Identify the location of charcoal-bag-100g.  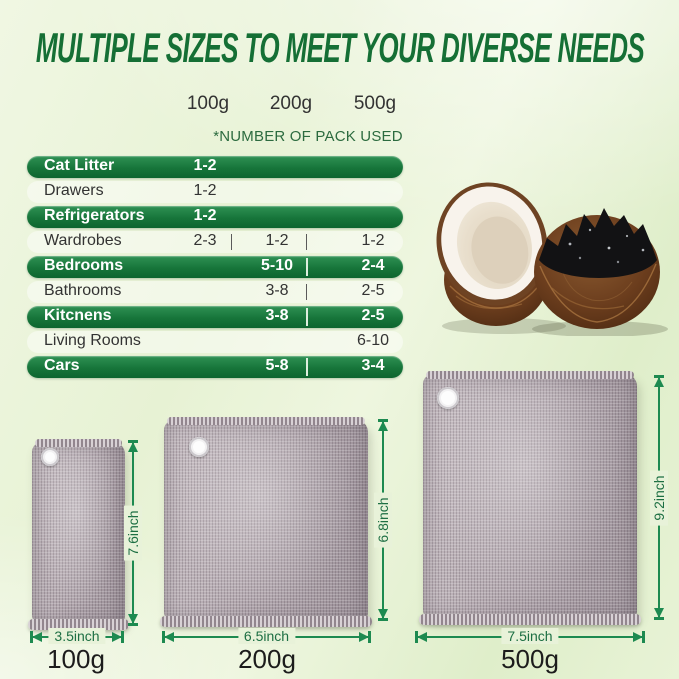
(78, 534).